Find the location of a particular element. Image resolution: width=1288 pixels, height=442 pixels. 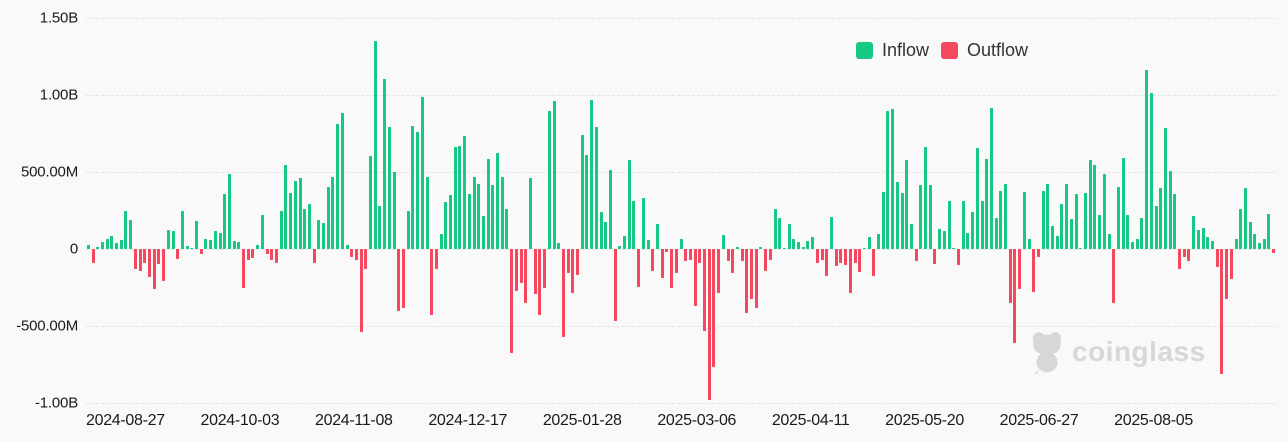

legend-item-outflow: Outflow is located at coordinates (984, 50).